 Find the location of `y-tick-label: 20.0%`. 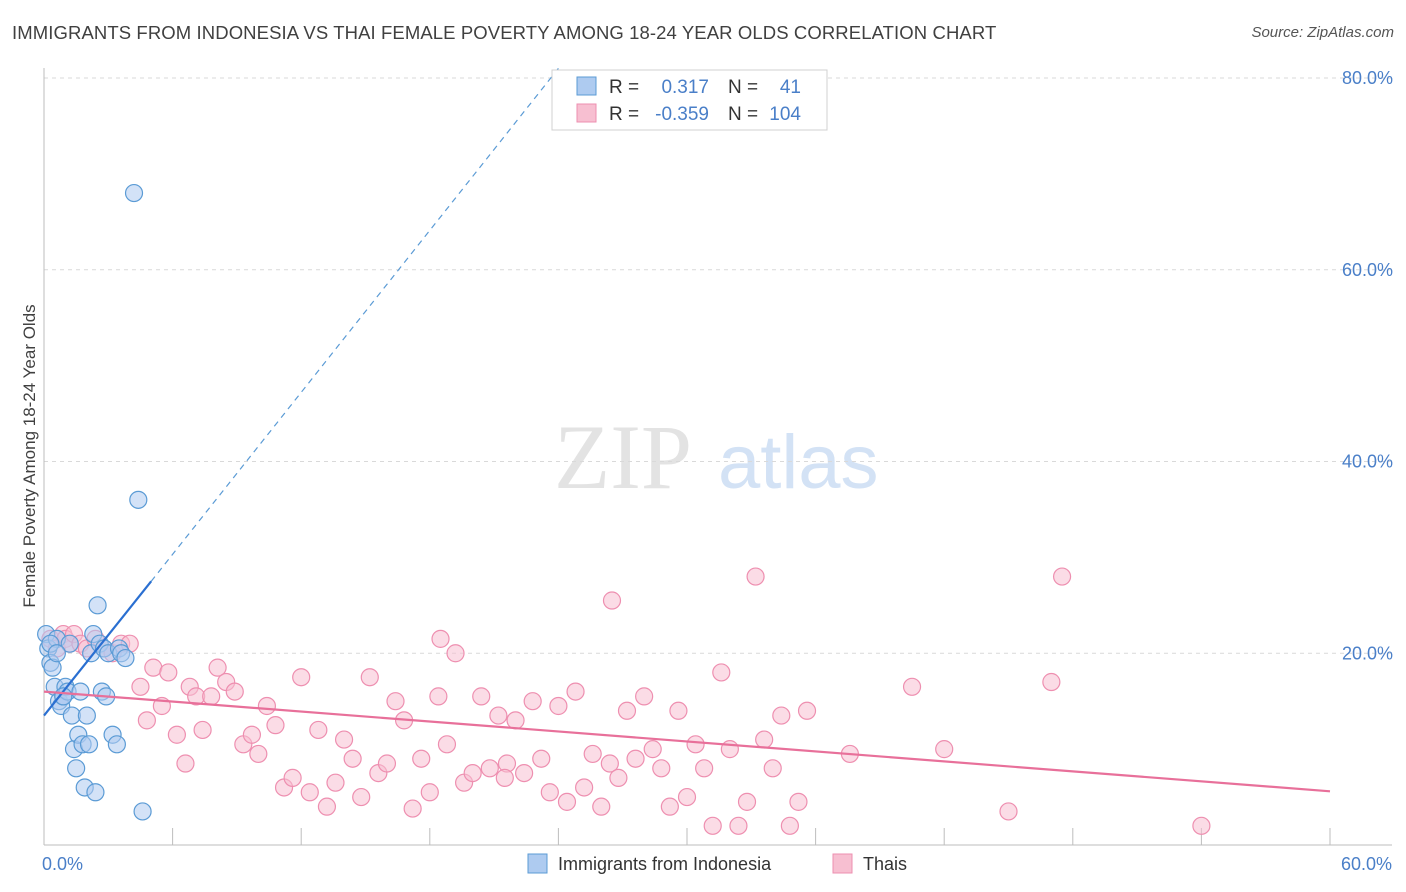

y-tick-label: 20.0% is located at coordinates (1367, 653).